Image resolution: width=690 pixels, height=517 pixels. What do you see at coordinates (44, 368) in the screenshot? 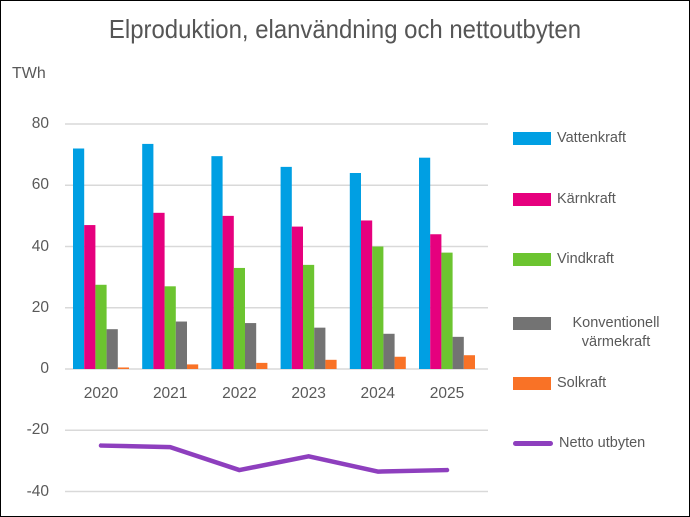
I see `y-tick-label: 0` at bounding box center [44, 368].